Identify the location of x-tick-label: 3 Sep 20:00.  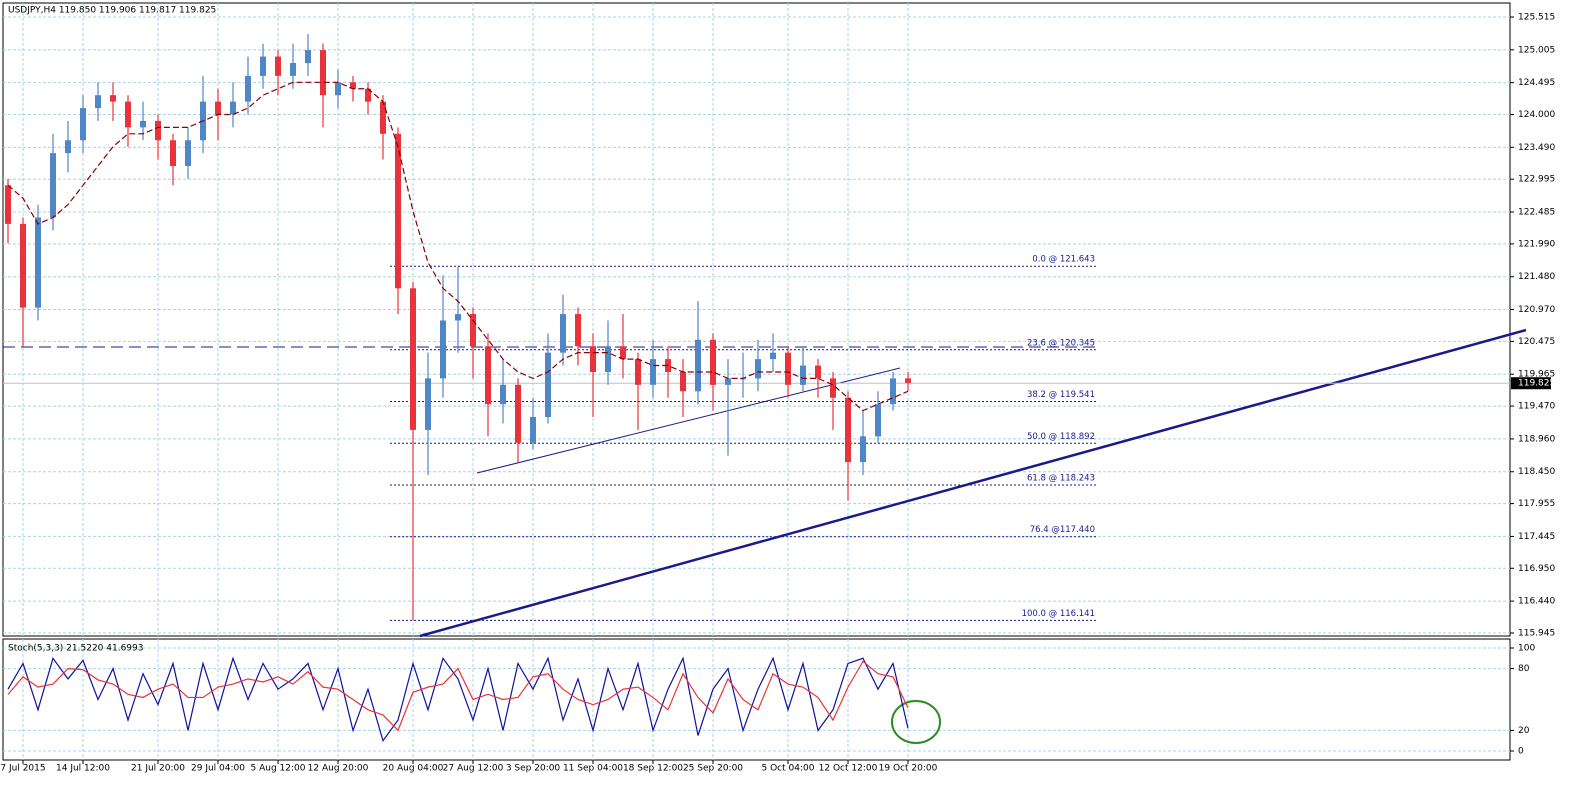
(533, 769).